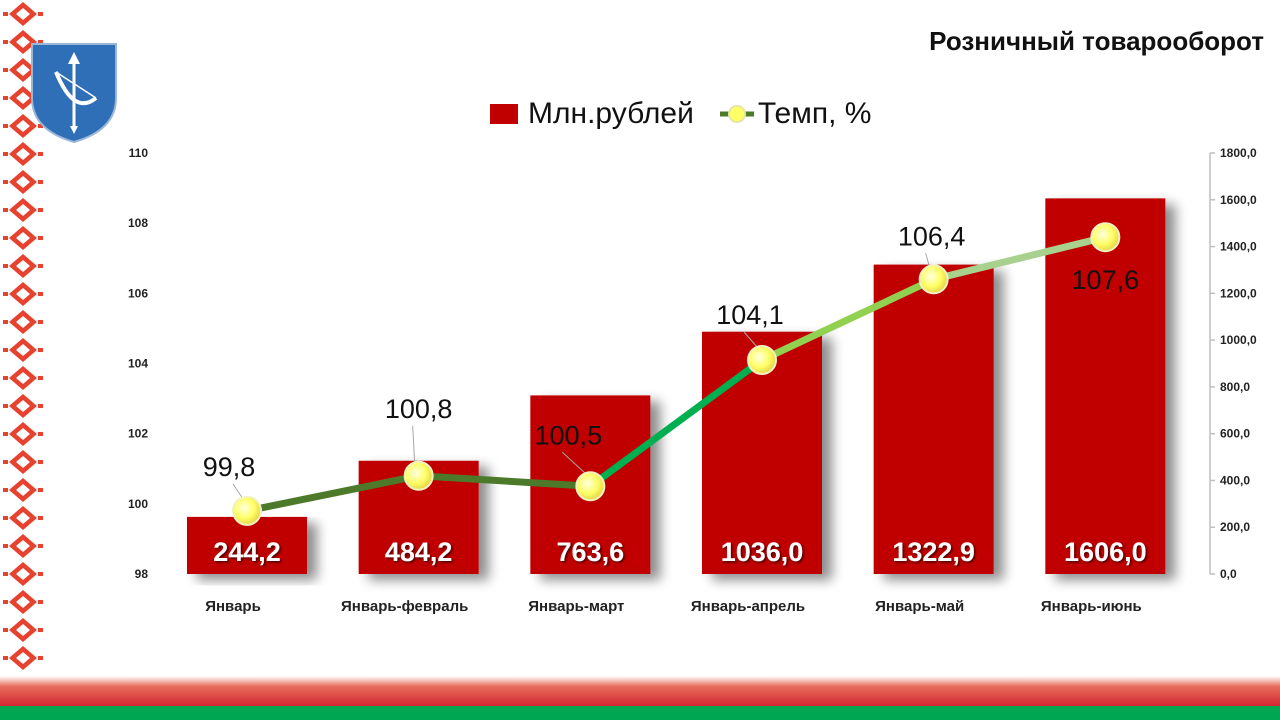 Image resolution: width=1280 pixels, height=720 pixels. What do you see at coordinates (419, 552) in the screenshot?
I see `bar-value-label: 484,2` at bounding box center [419, 552].